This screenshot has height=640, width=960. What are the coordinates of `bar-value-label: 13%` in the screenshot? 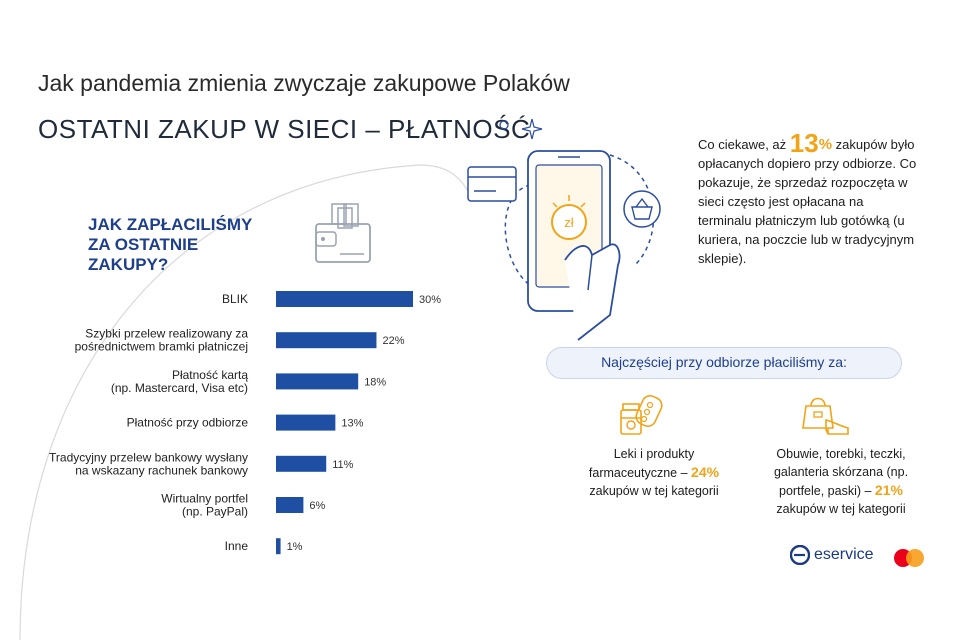 It's located at (352, 424).